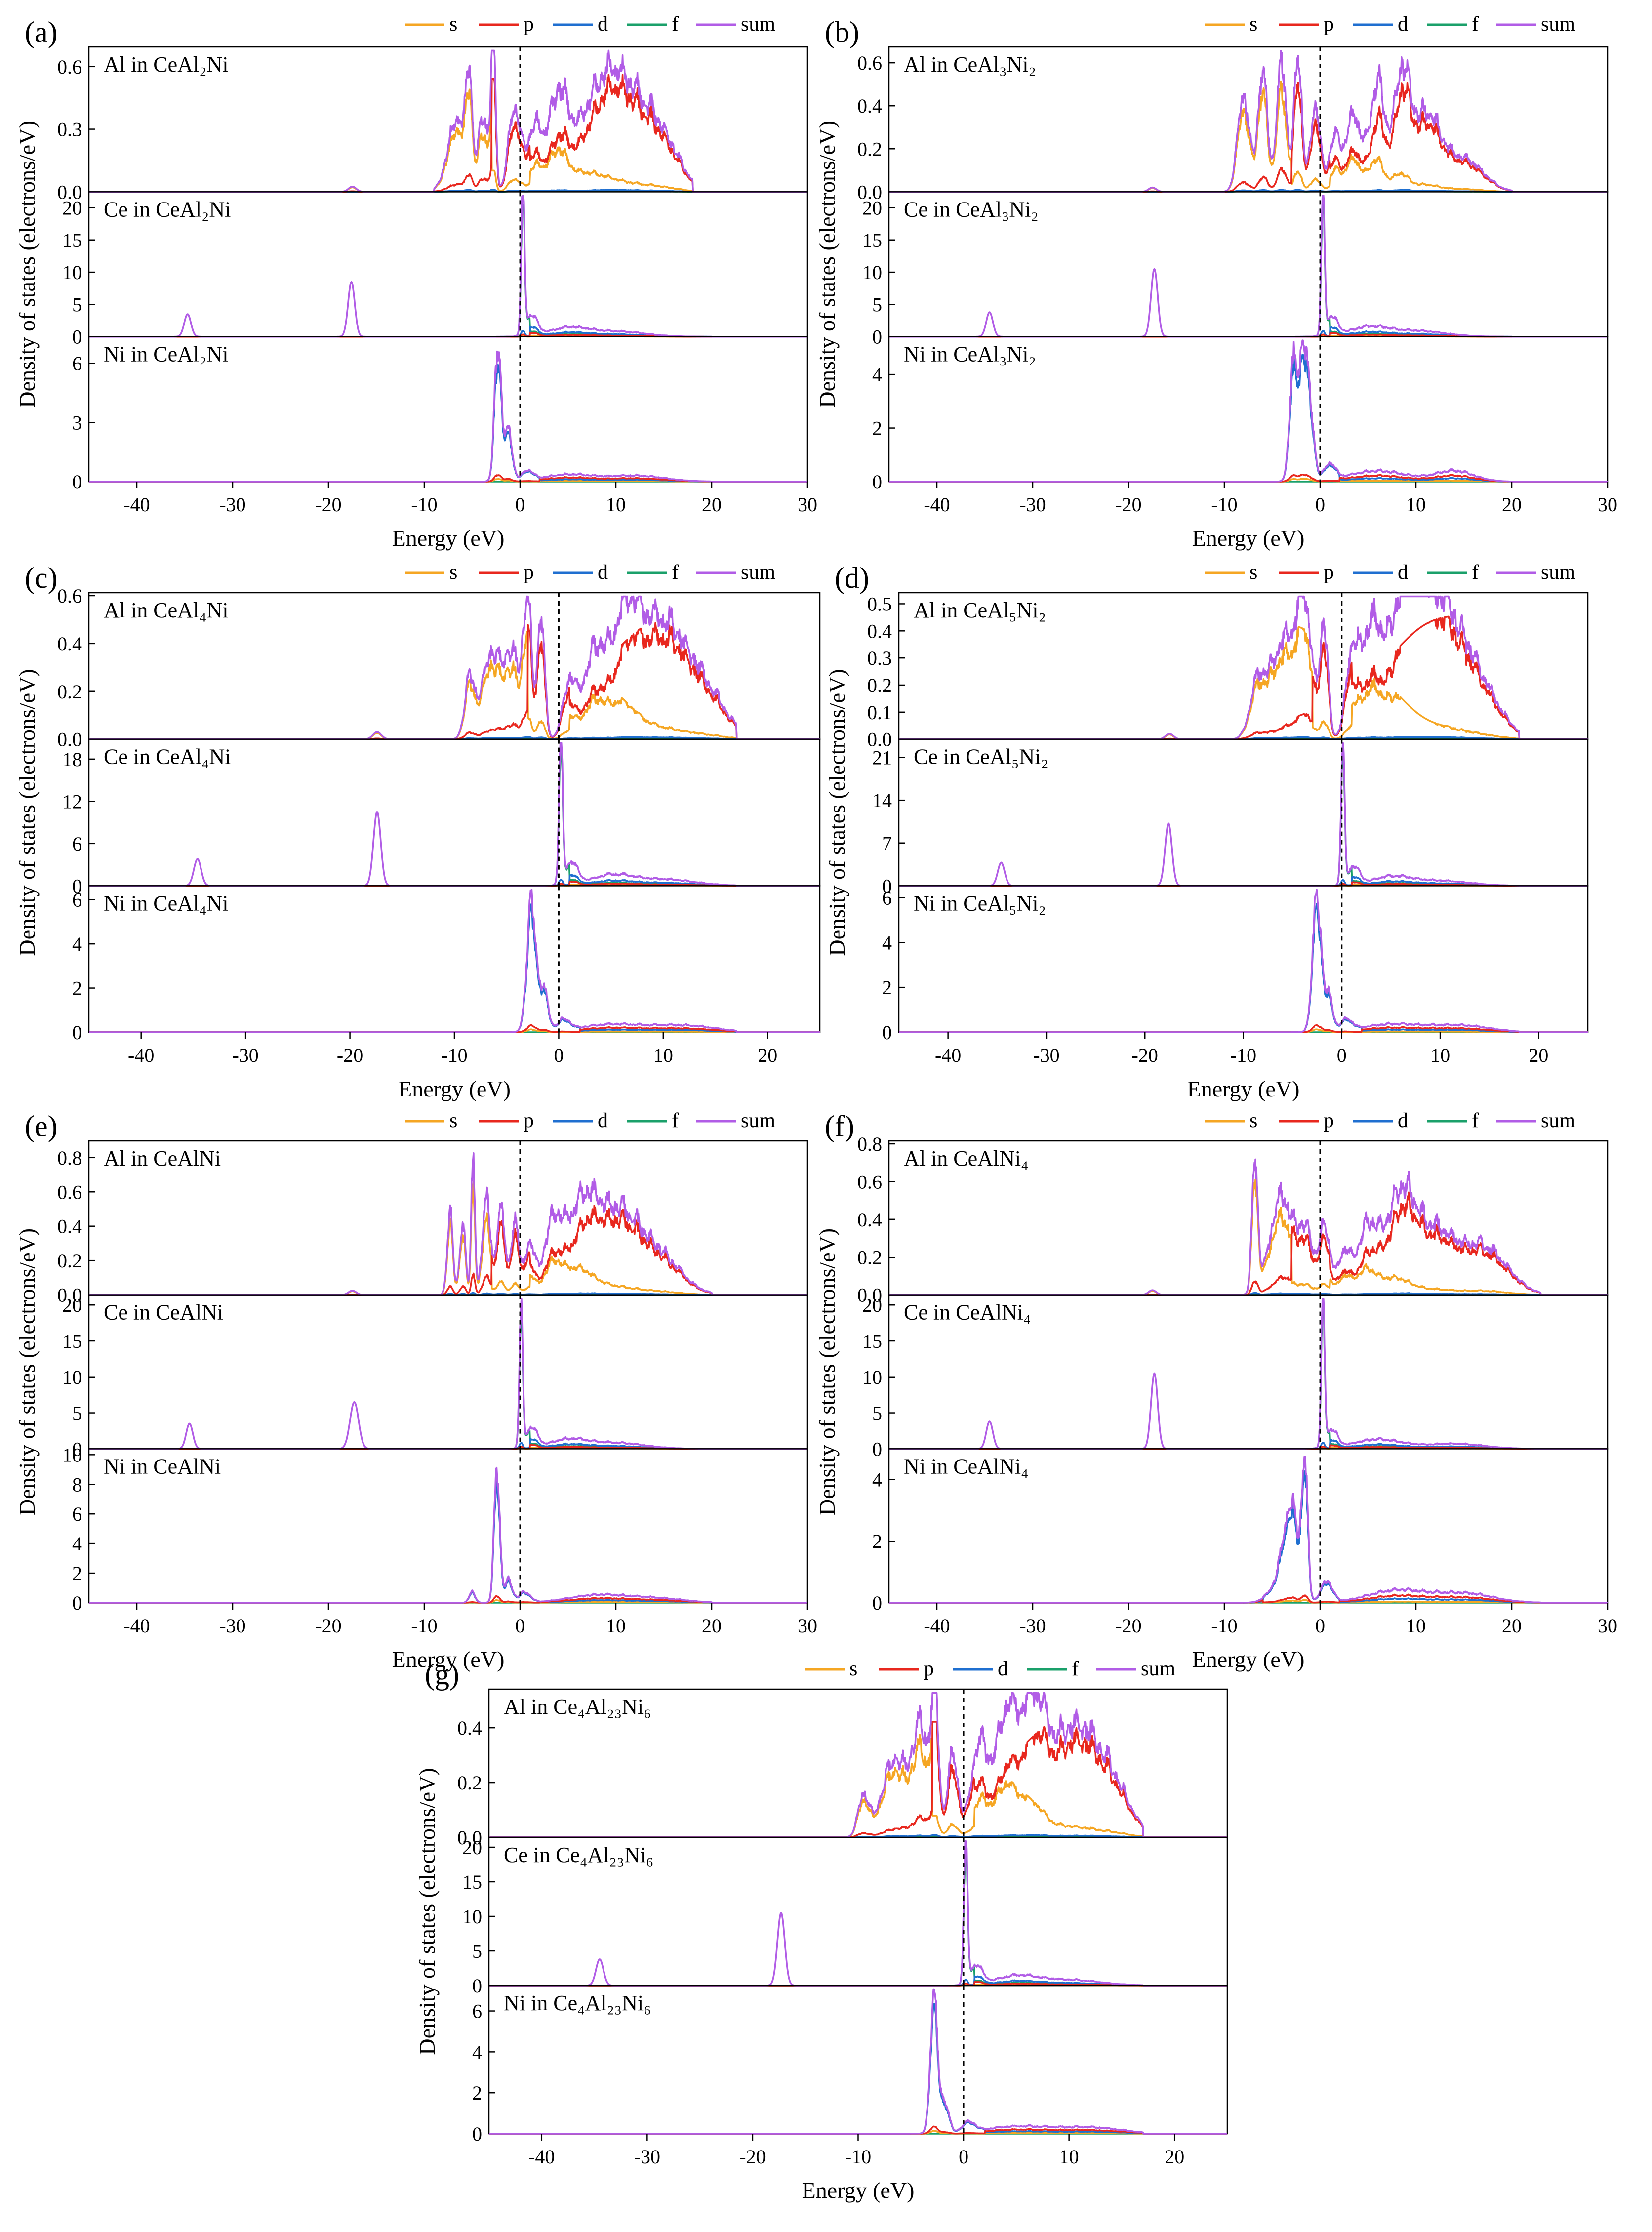 The width and height of the screenshot is (1652, 2232). What do you see at coordinates (168, 757) in the screenshot?
I see `subplot-title: Ce in CeAl₄Ni` at bounding box center [168, 757].